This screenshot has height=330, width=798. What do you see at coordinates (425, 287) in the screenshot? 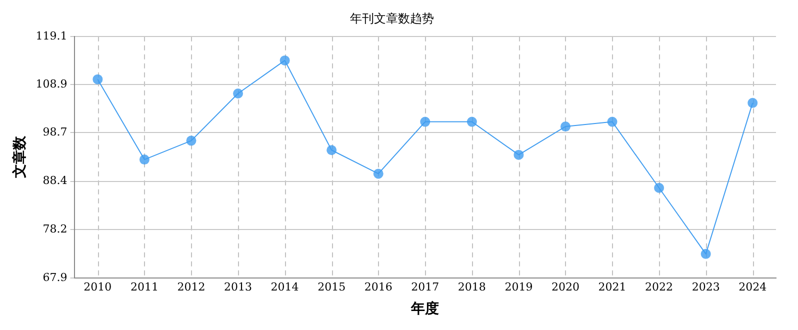
I see `x-tick-label: 2017` at bounding box center [425, 287].